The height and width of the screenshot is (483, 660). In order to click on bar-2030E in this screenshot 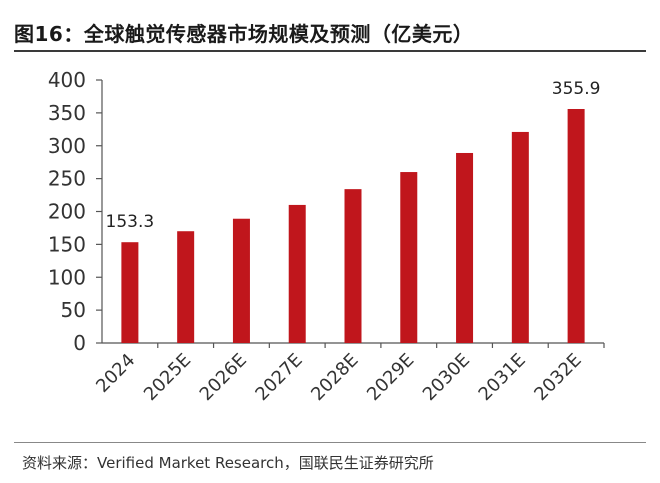, I will do `click(465, 247)`.